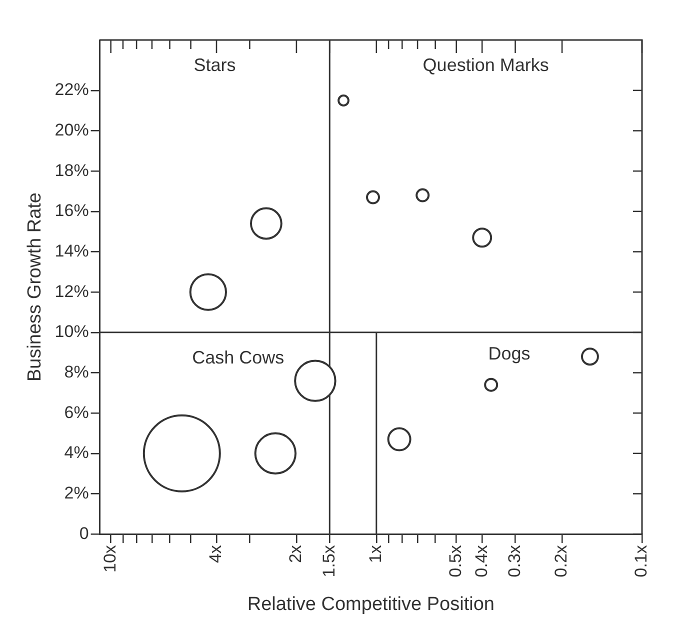  I want to click on y-tick-label: 14%, so click(71, 250).